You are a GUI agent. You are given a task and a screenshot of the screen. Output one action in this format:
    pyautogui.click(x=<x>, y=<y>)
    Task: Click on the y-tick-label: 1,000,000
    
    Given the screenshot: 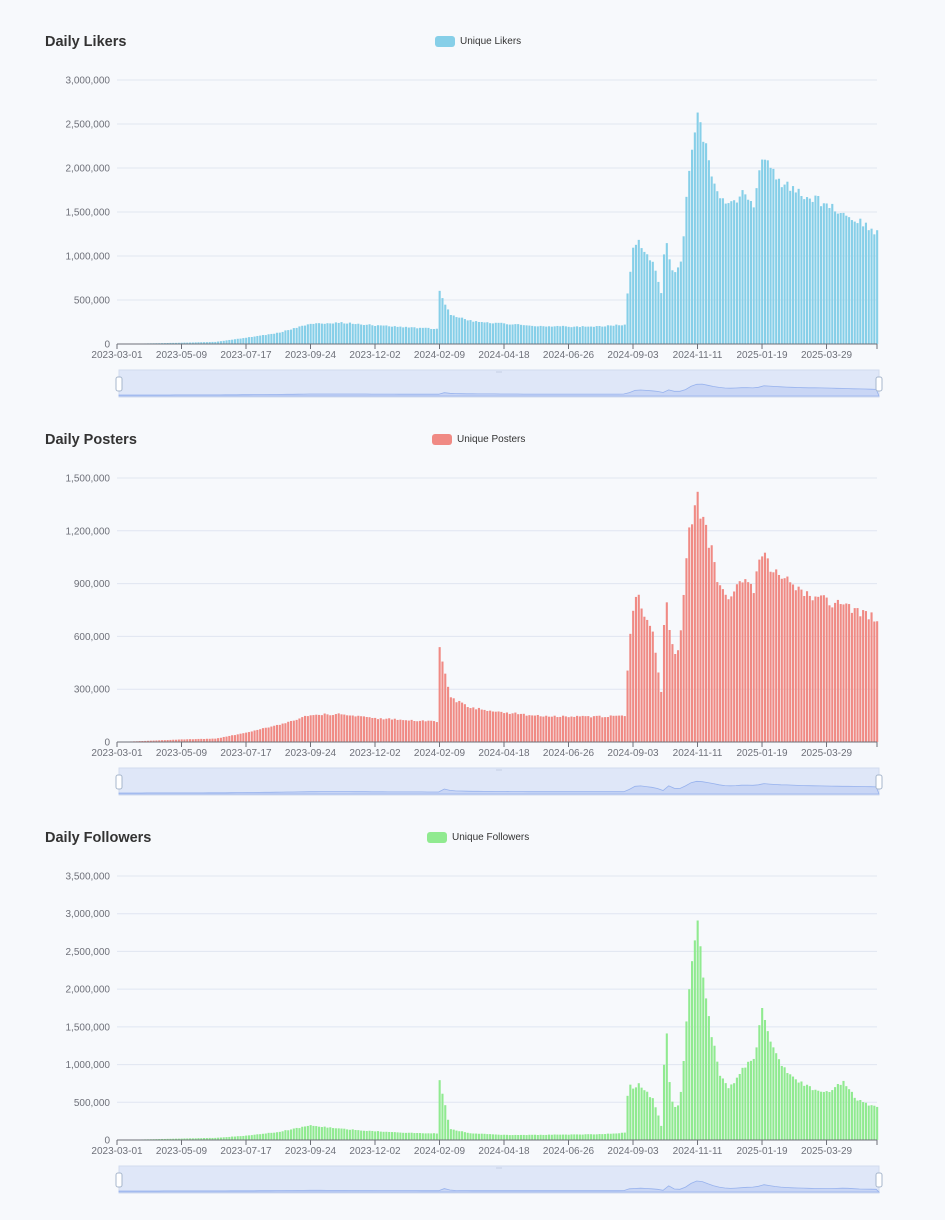 What is the action you would take?
    pyautogui.click(x=88, y=1065)
    